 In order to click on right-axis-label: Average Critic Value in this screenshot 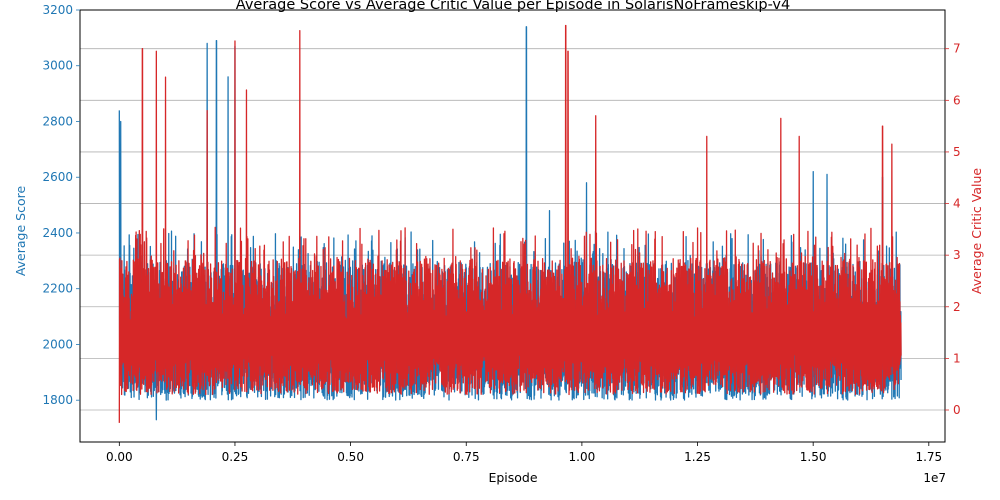, I will do `click(976, 231)`.